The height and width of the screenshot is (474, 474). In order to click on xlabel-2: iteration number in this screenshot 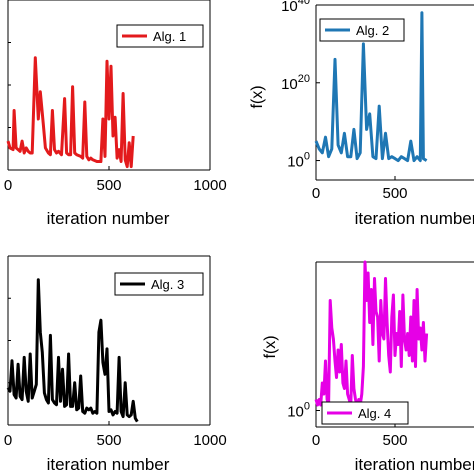, I will do `click(414, 218)`.